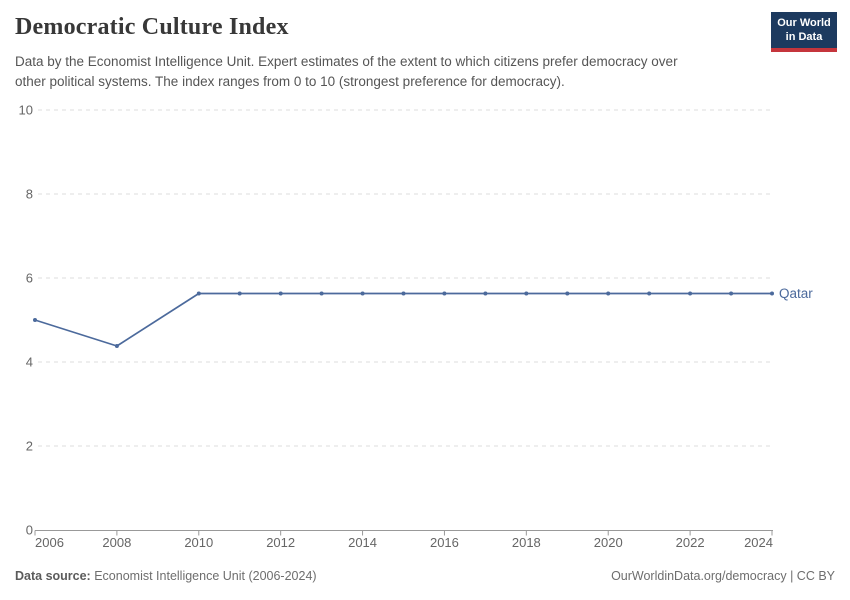 Image resolution: width=850 pixels, height=600 pixels. I want to click on x-tick-label: 2018, so click(526, 542).